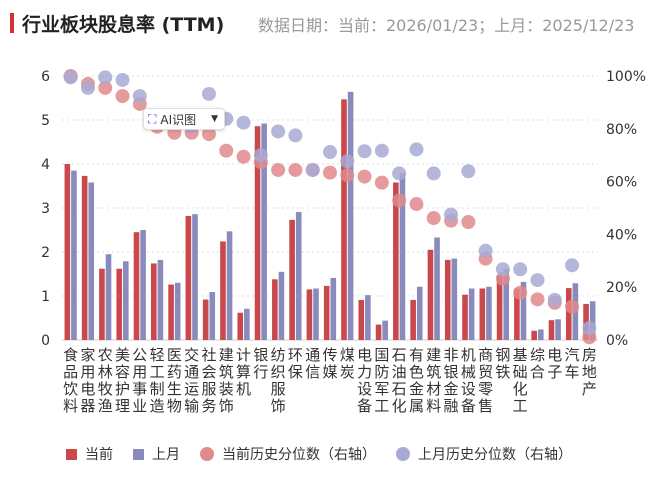 Image resolution: width=660 pixels, height=495 pixels. I want to click on x-tick-label-char: 炭, so click(347, 372).